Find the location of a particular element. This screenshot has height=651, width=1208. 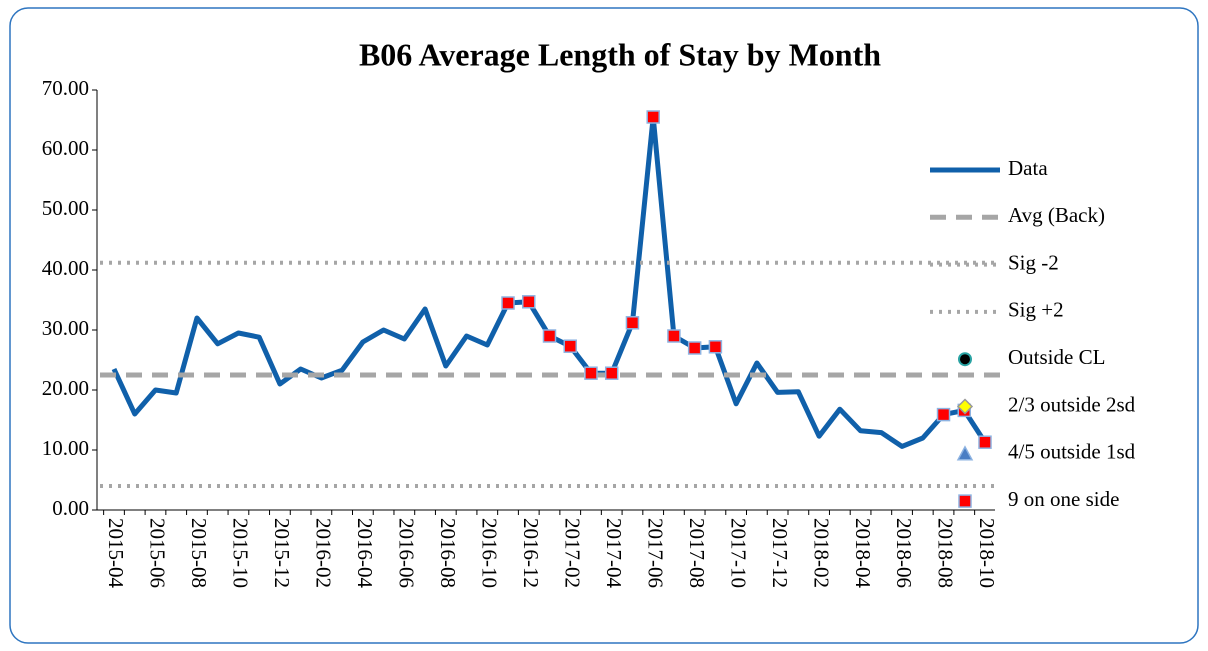

x-tick-label: 2017-08 is located at coordinates (697, 553).